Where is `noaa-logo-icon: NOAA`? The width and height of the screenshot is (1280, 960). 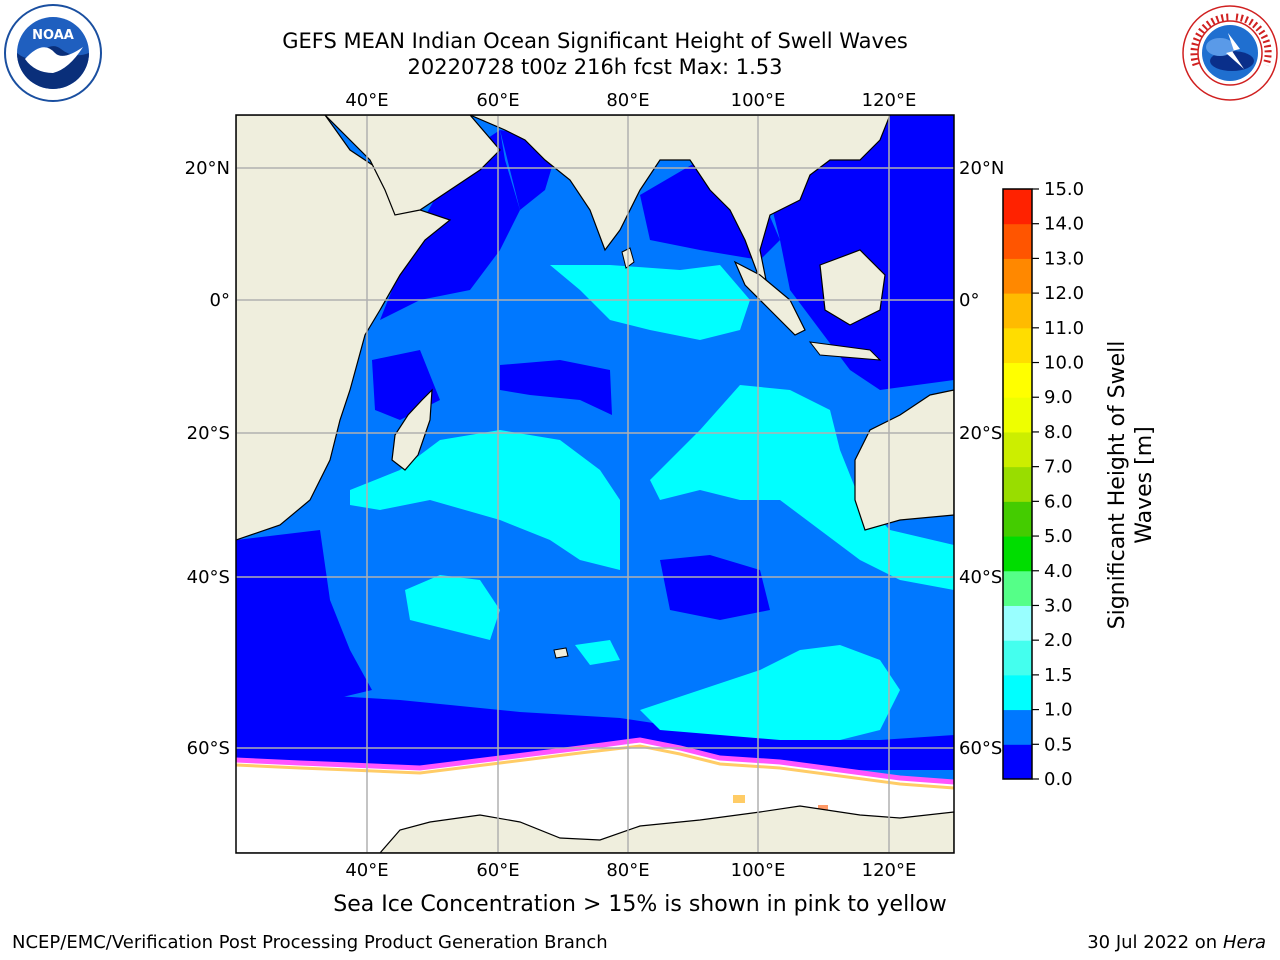
noaa-logo-icon: NOAA is located at coordinates (53, 53).